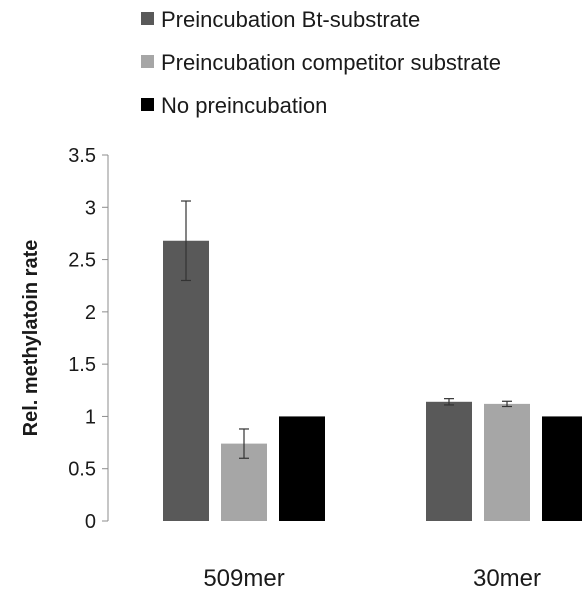  What do you see at coordinates (90, 417) in the screenshot?
I see `y-tick-label: 1` at bounding box center [90, 417].